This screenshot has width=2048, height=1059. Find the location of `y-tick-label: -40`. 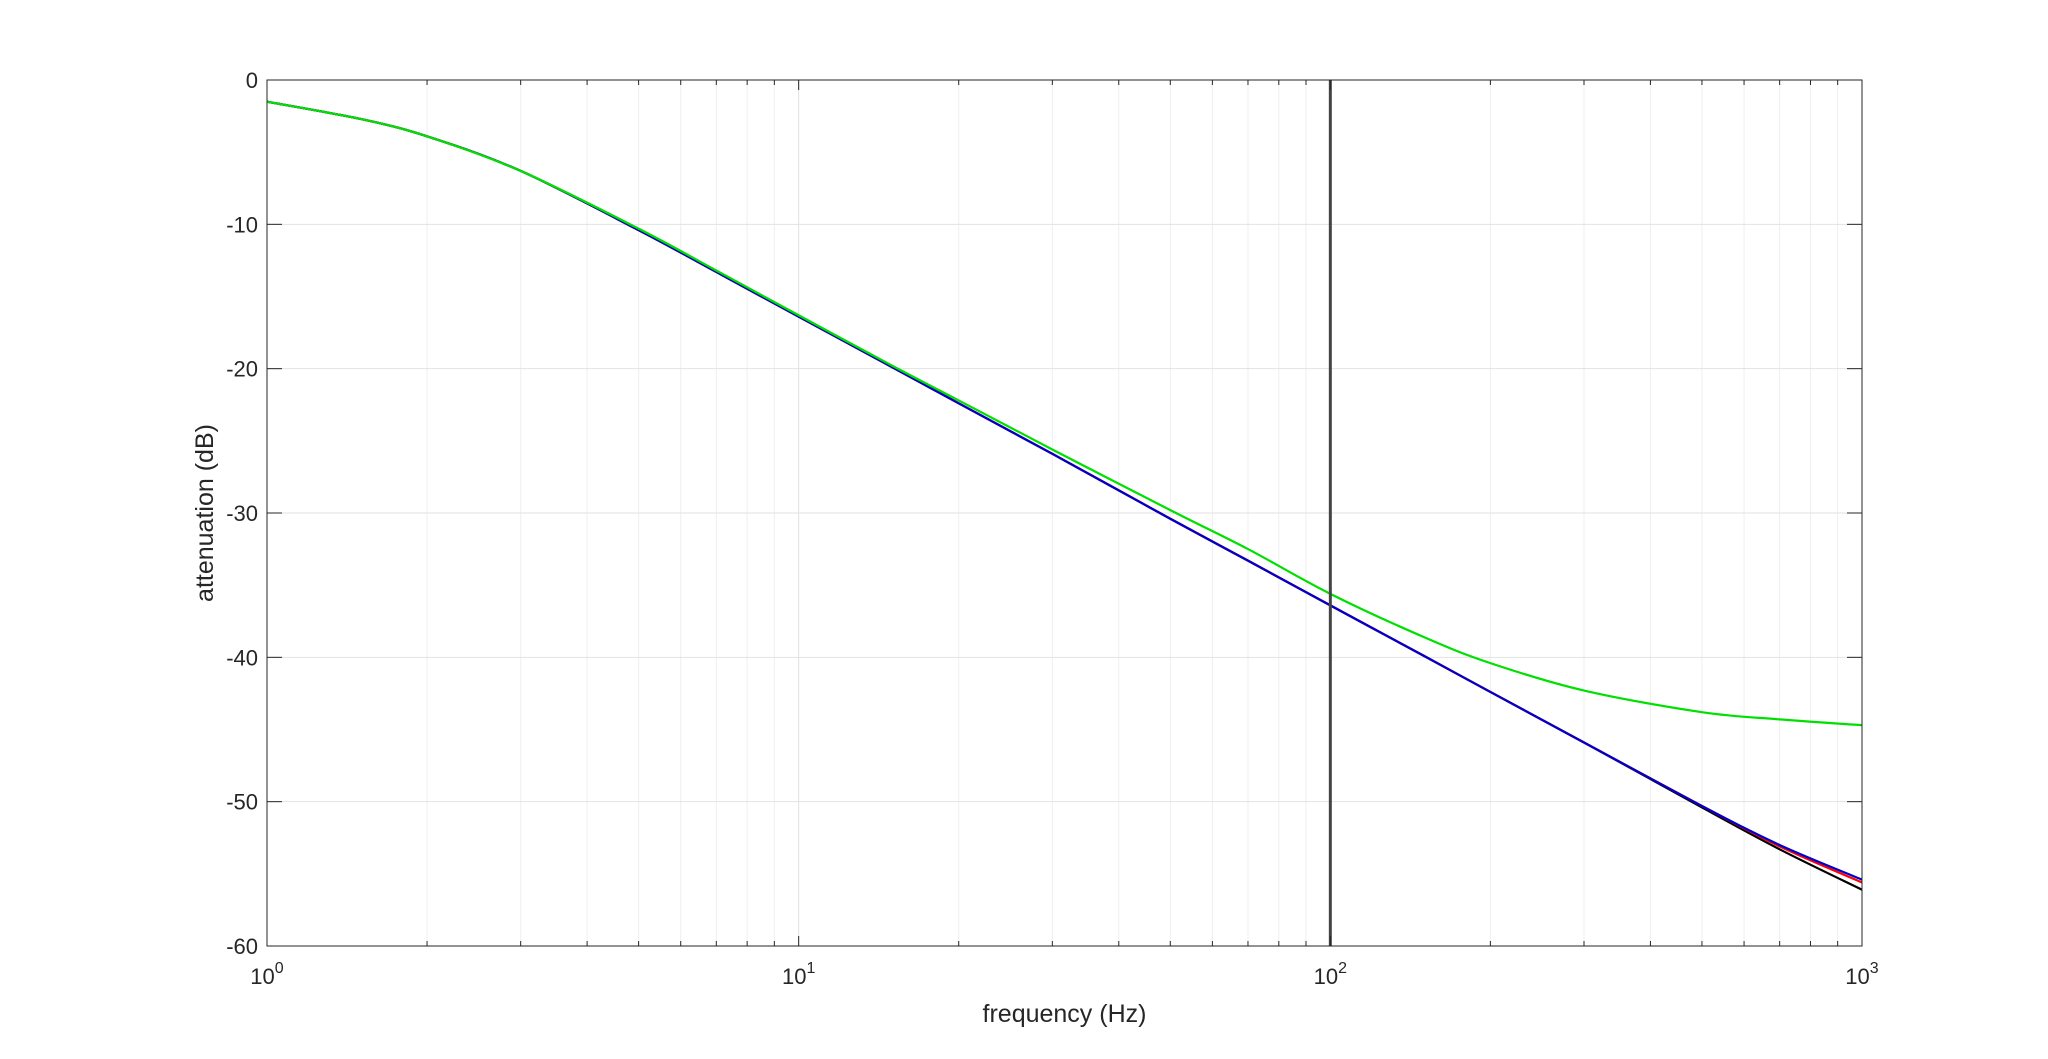

y-tick-label: -40 is located at coordinates (242, 657).